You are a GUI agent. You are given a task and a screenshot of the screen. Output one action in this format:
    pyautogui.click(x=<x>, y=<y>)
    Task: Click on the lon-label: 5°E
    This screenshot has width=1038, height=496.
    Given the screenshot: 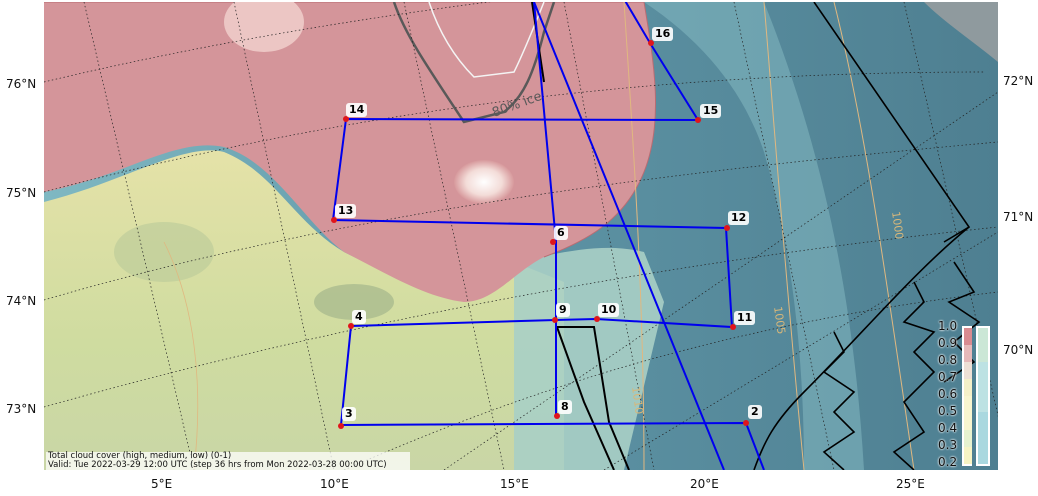 What is the action you would take?
    pyautogui.click(x=162, y=484)
    